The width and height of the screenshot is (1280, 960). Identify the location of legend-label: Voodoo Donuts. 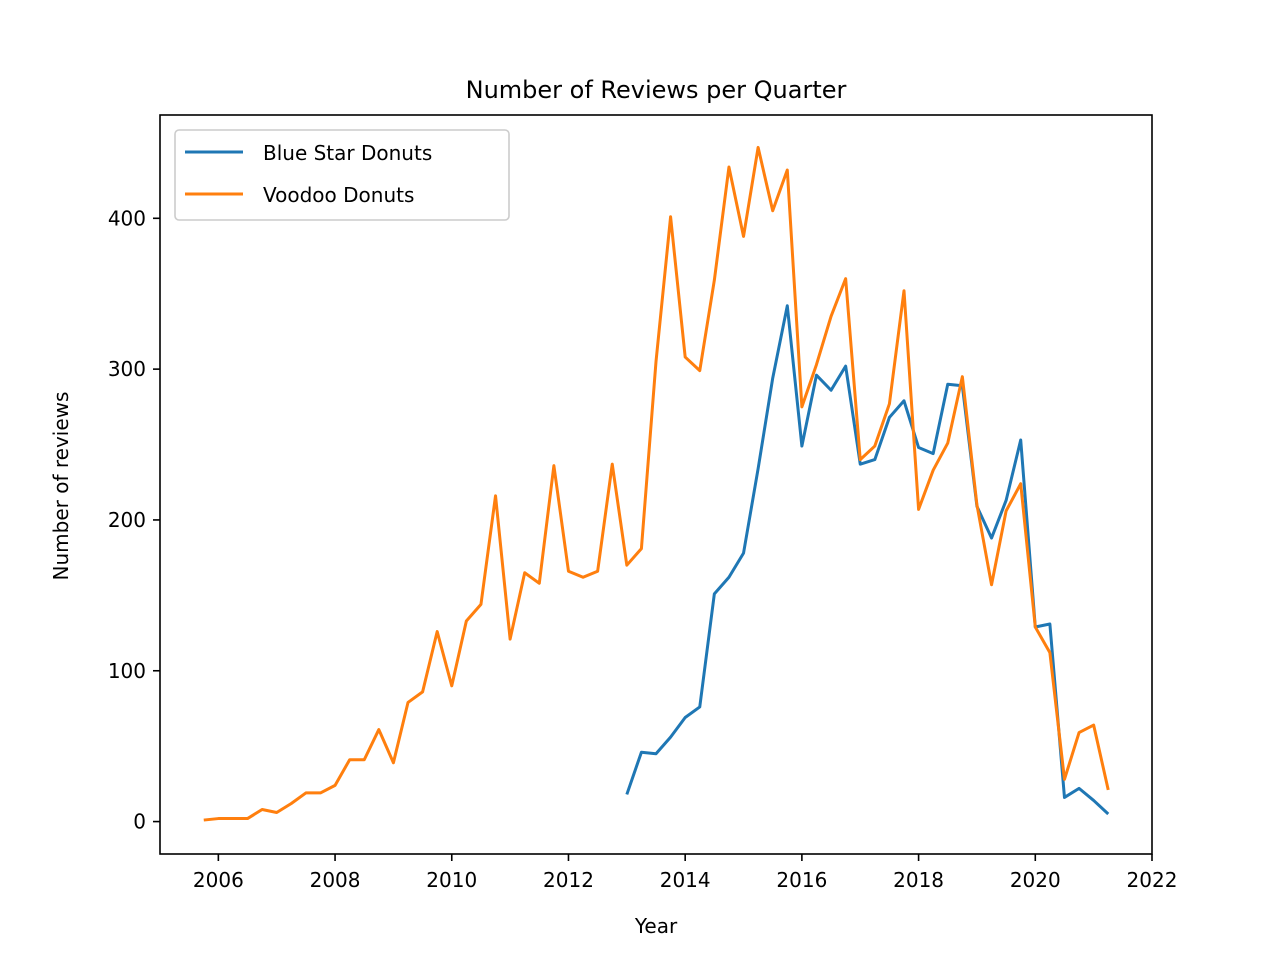
(338, 195).